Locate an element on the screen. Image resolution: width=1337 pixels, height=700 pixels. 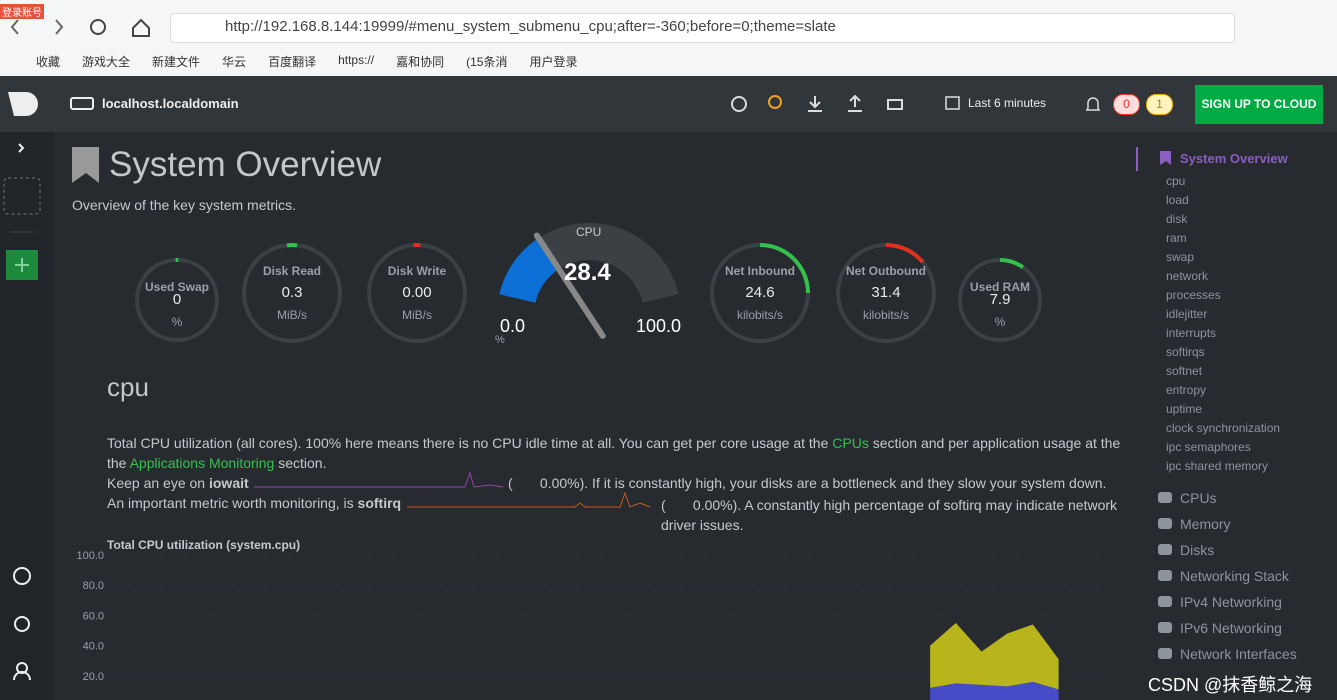
nav-indicator is located at coordinates (1137, 159).